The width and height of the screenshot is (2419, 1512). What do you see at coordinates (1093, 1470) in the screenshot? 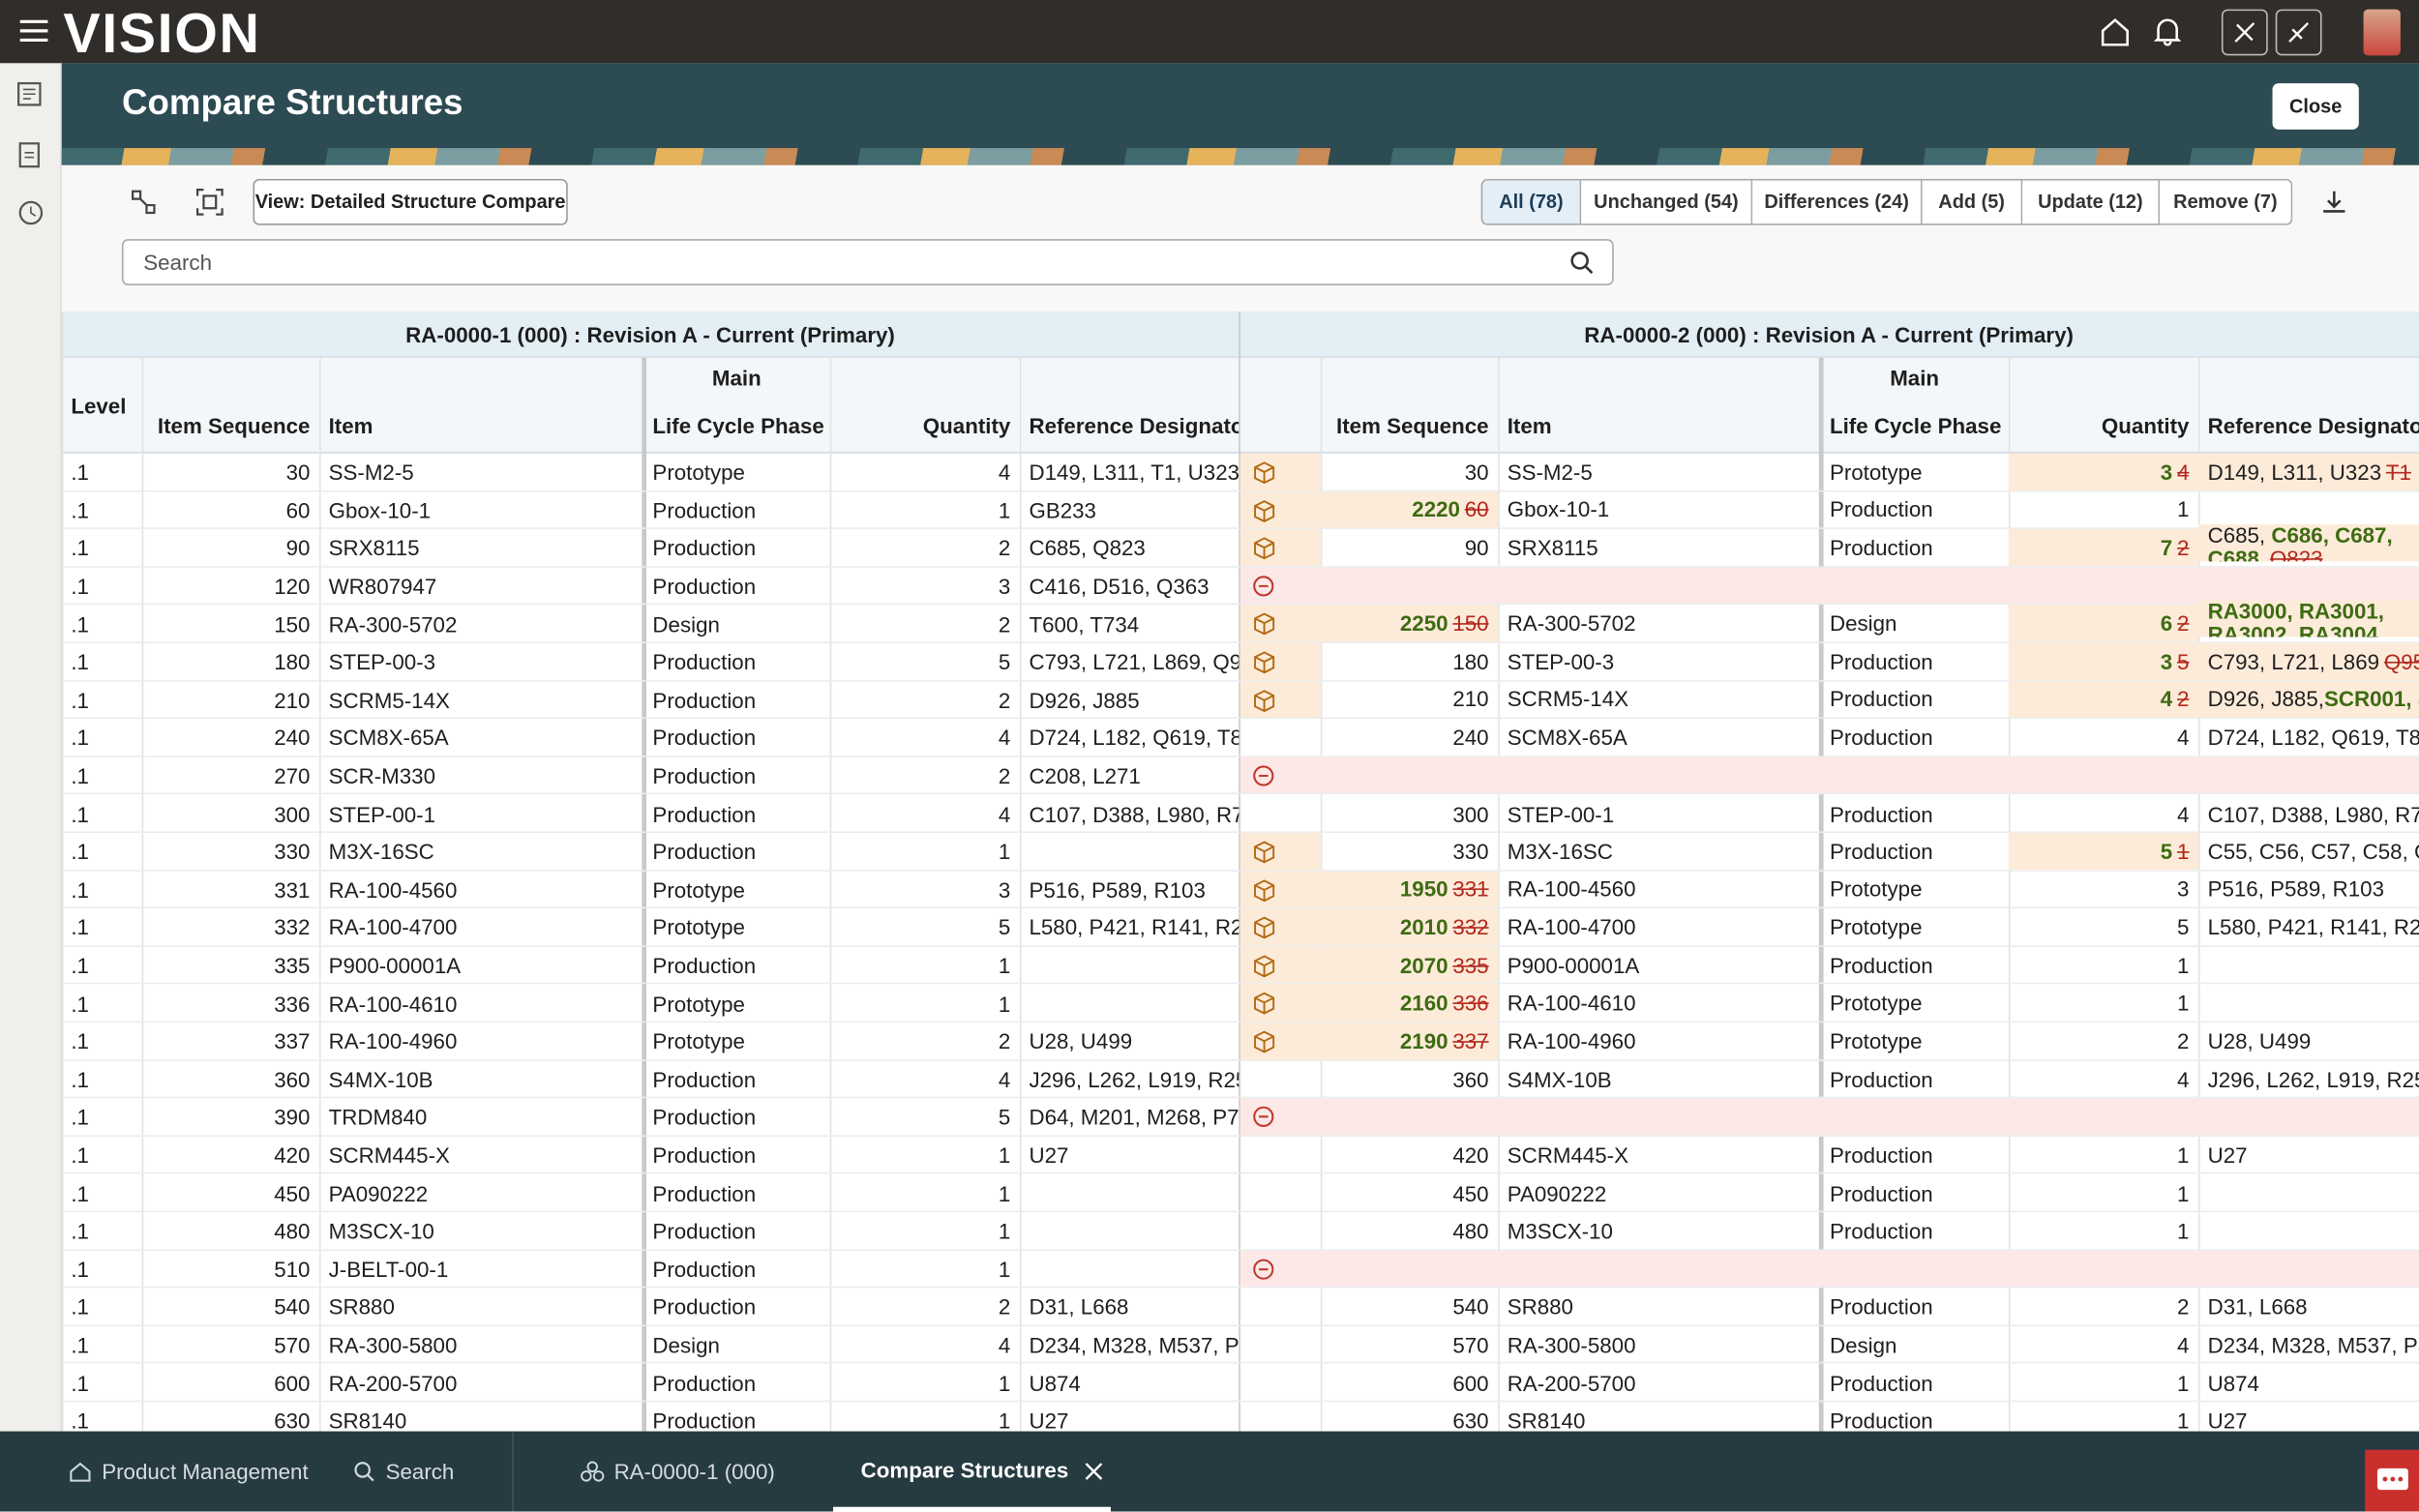
I see `tab-close` at bounding box center [1093, 1470].